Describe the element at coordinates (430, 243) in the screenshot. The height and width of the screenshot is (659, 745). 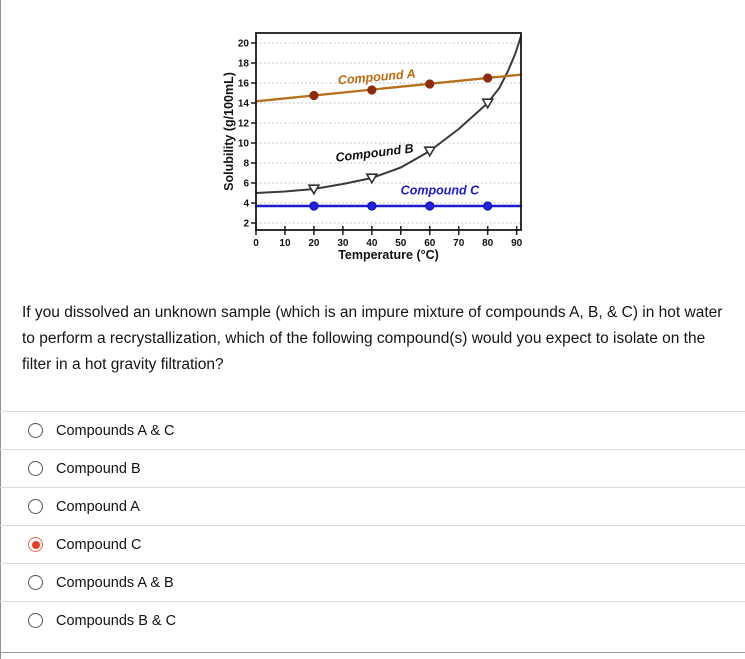
I see `svg-text: 60` at that location.